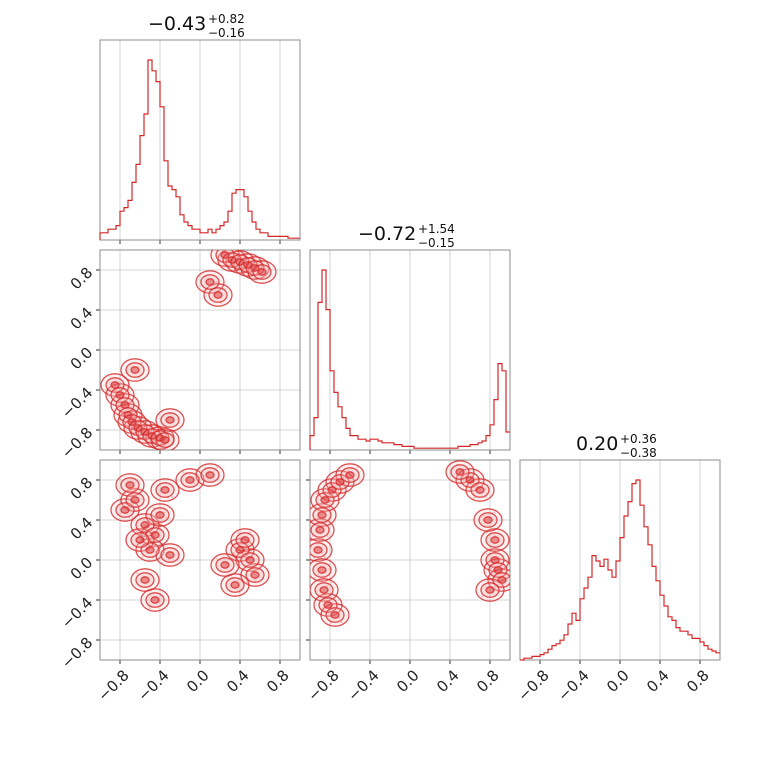 This screenshot has height=760, width=760. Describe the element at coordinates (698, 681) in the screenshot. I see `x-tick-label: 0.8` at that location.